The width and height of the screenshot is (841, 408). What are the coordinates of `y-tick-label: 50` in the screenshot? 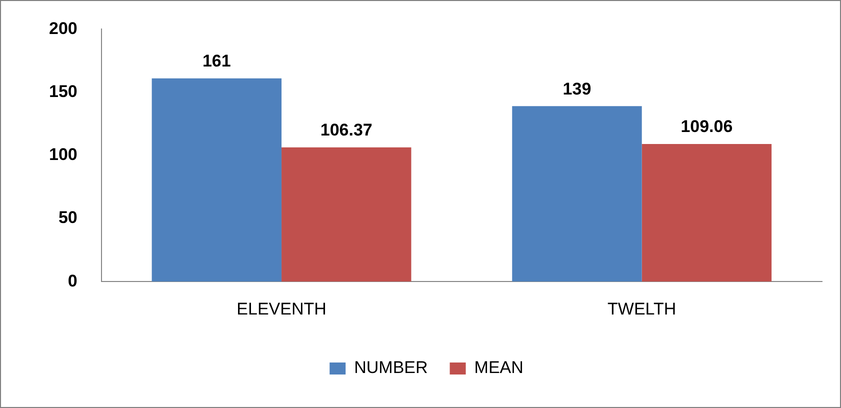 It's located at (68, 218).